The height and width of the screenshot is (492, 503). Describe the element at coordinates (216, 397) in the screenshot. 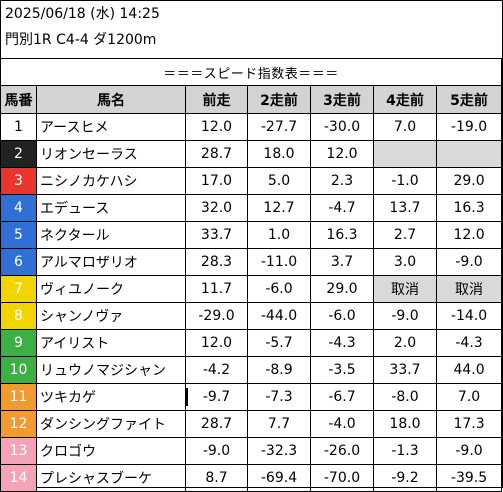

I see `speed-last: -9.7` at that location.